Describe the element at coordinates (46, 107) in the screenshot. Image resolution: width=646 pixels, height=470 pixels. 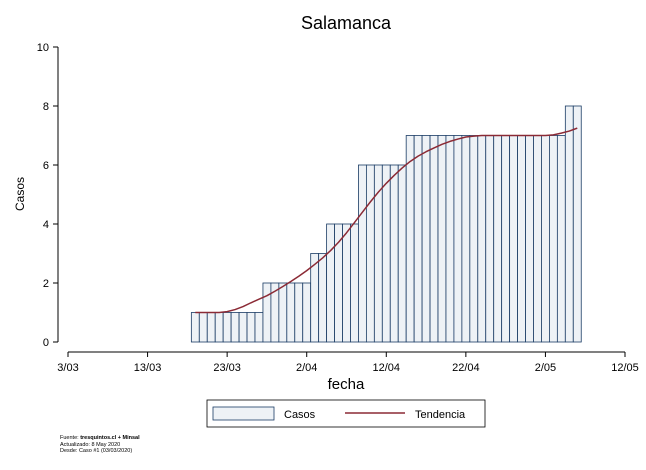
I see `y-tick-label: 8` at that location.